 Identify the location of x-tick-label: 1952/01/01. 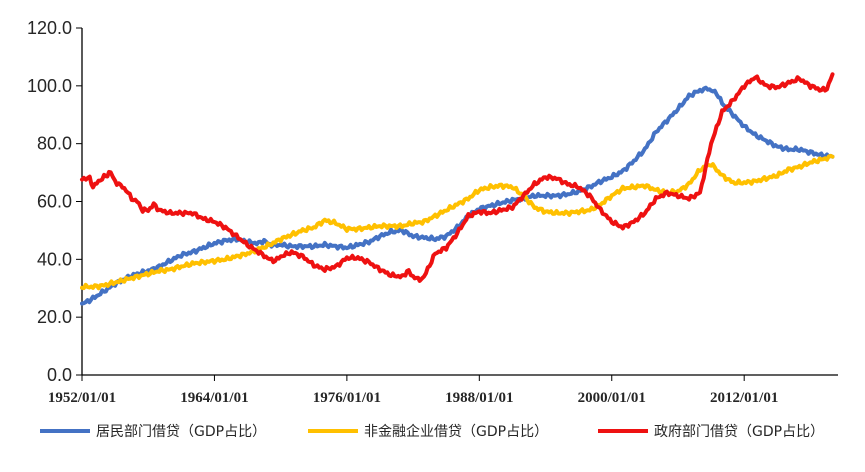
(82, 398).